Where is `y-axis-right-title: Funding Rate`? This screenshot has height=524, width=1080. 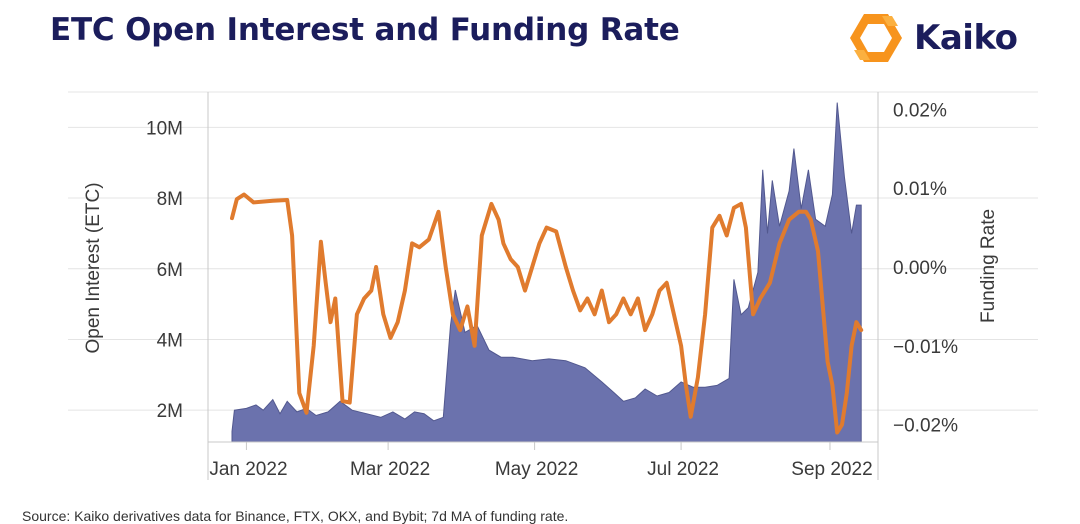
y-axis-right-title: Funding Rate is located at coordinates (988, 266).